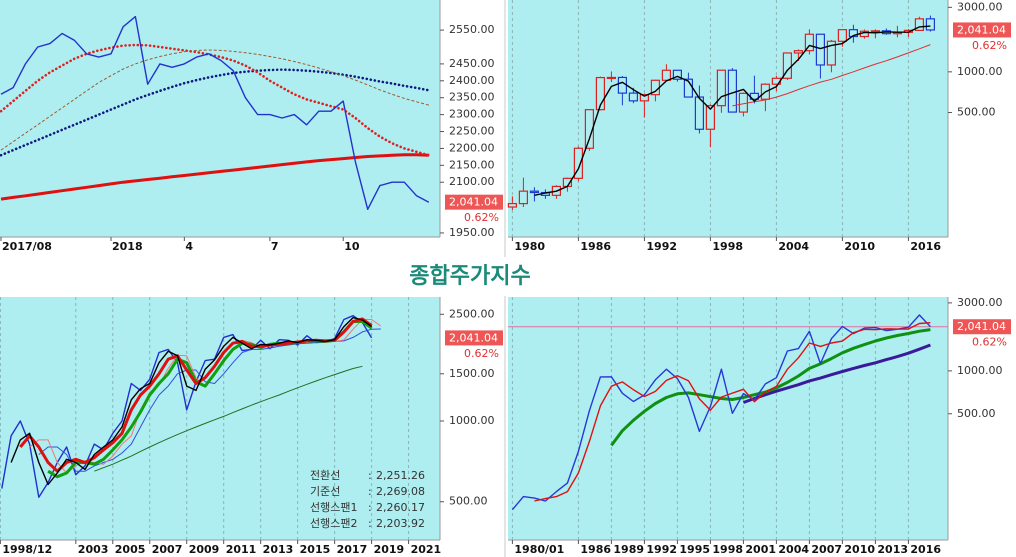 Image resolution: width=1016 pixels, height=557 pixels. I want to click on readout-name: 선행스팬2, so click(333, 523).